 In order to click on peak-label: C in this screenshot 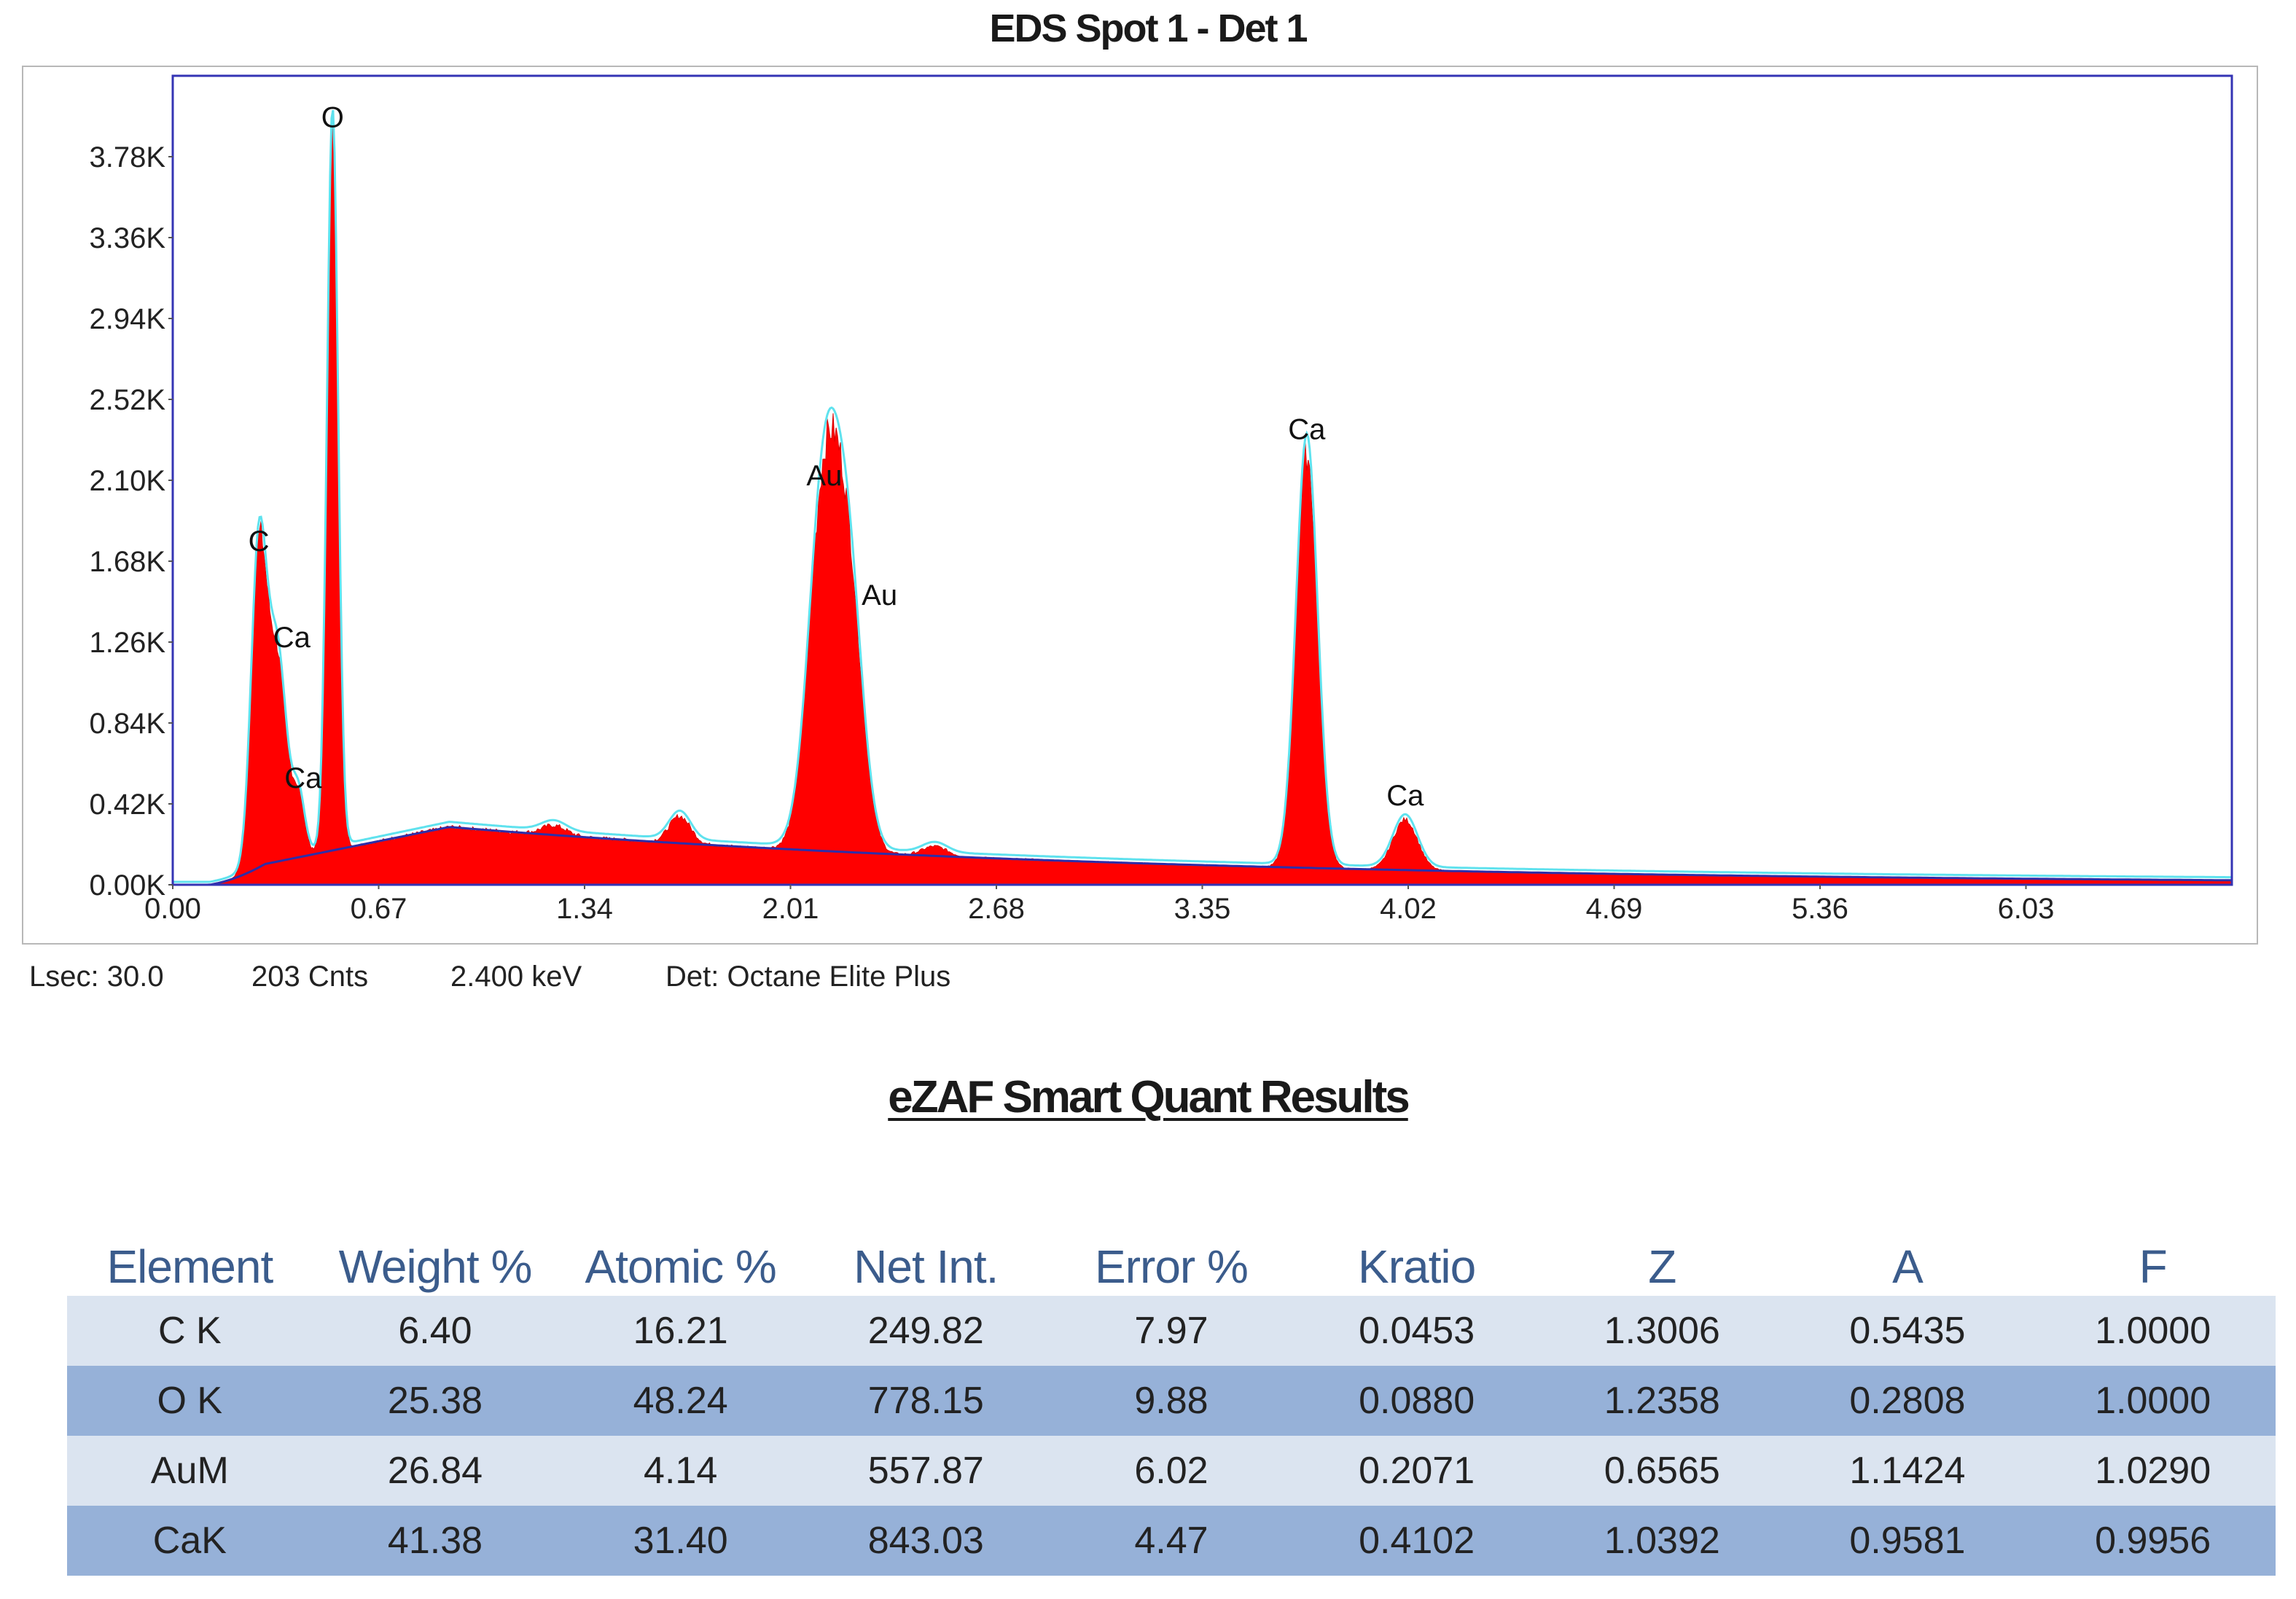, I will do `click(260, 541)`.